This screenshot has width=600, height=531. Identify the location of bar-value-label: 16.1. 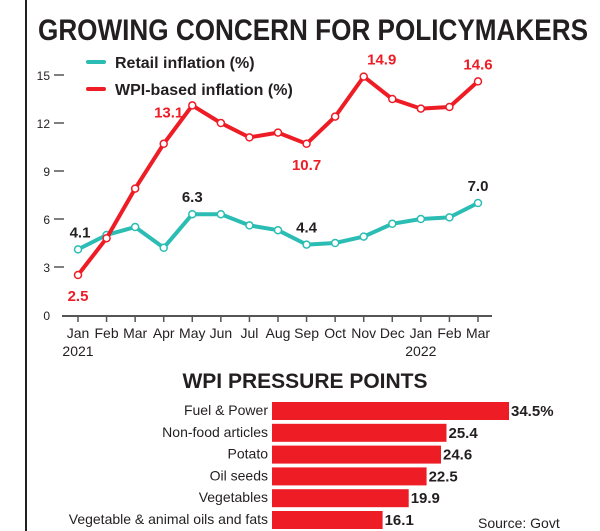
(399, 520).